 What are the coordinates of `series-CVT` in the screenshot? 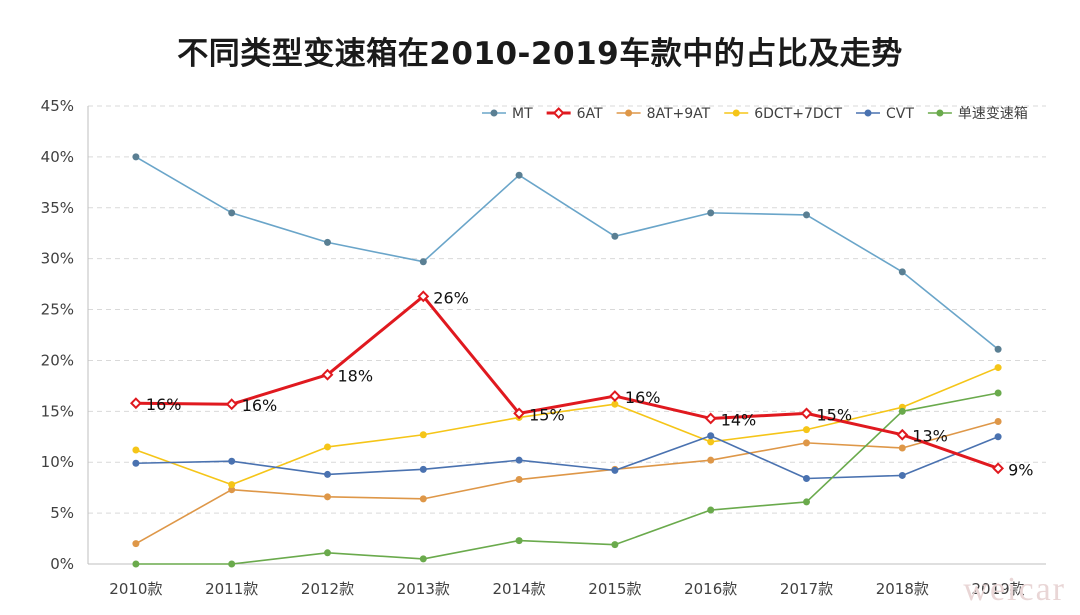 It's located at (567, 457).